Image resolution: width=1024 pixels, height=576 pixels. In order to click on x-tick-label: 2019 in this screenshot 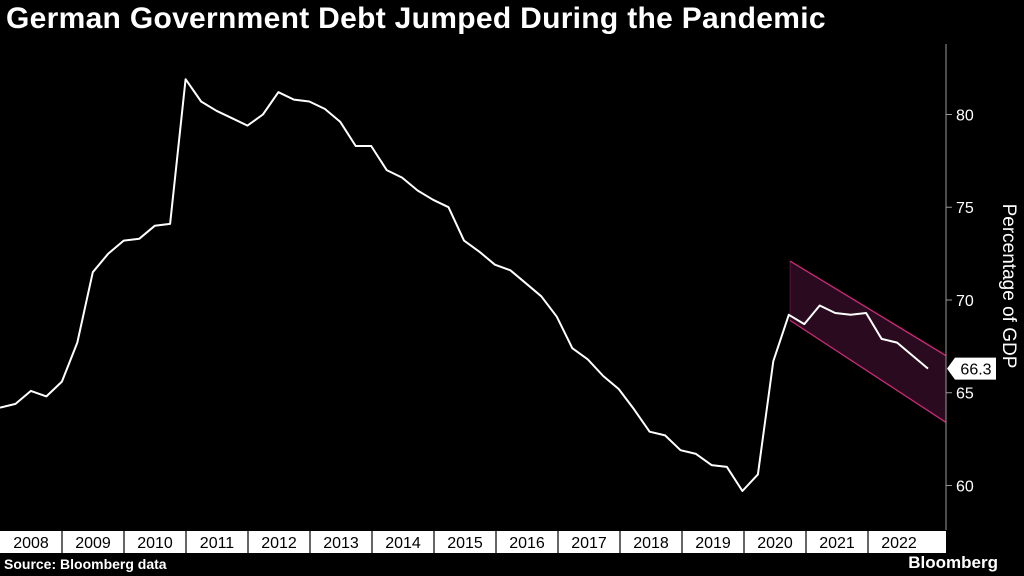, I will do `click(713, 543)`.